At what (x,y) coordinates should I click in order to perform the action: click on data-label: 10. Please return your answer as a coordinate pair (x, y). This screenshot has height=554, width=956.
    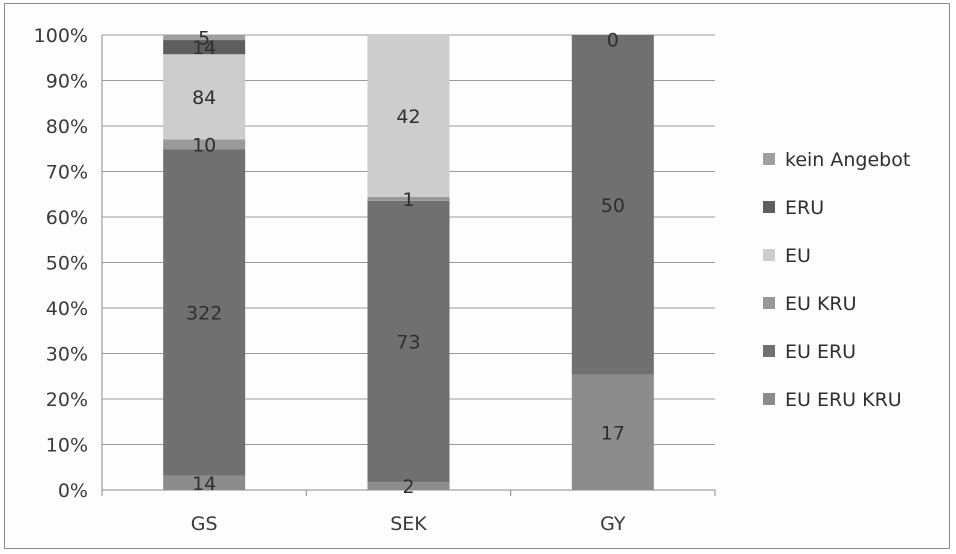
    Looking at the image, I should click on (204, 145).